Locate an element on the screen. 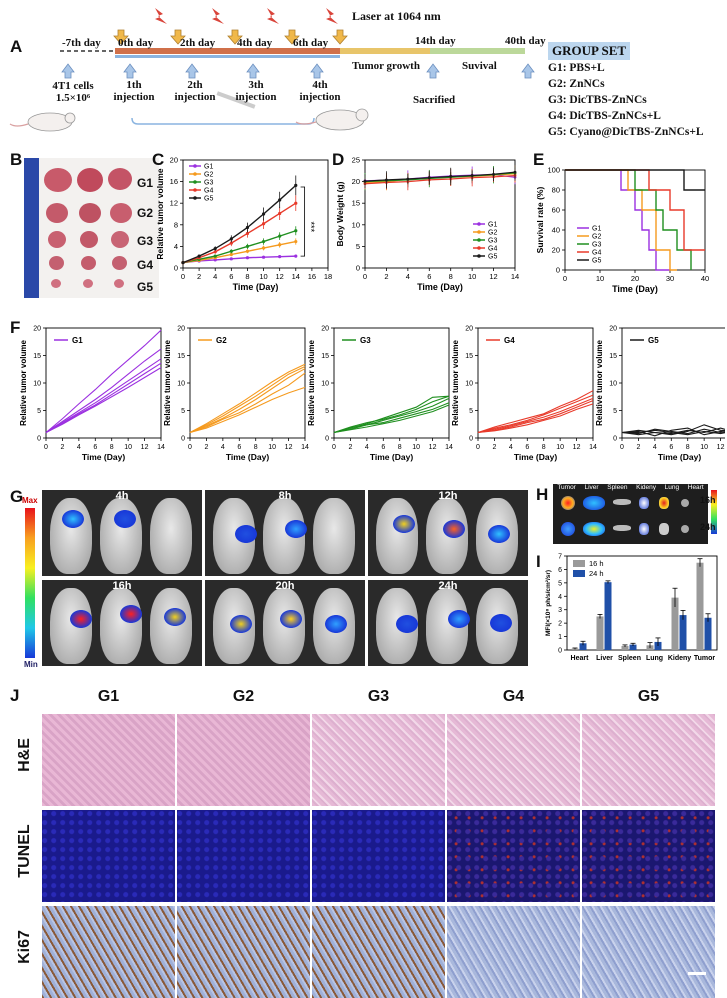 Image resolution: width=727 pixels, height=998 pixels. histology-row-label: H&E is located at coordinates (24, 755).